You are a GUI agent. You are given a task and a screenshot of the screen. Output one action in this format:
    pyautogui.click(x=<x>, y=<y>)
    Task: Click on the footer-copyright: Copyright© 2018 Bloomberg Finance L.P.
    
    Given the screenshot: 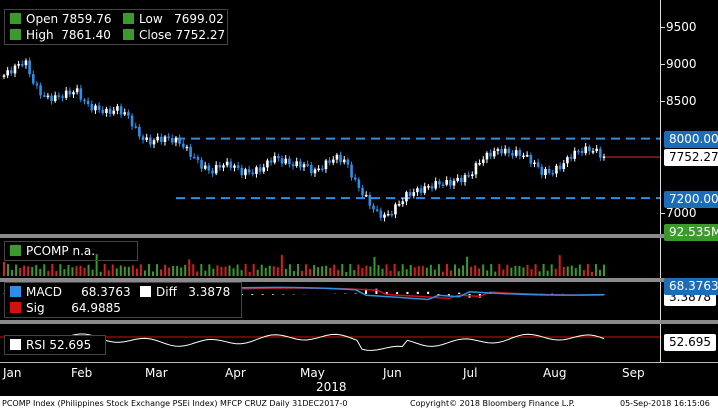 What is the action you would take?
    pyautogui.click(x=492, y=403)
    